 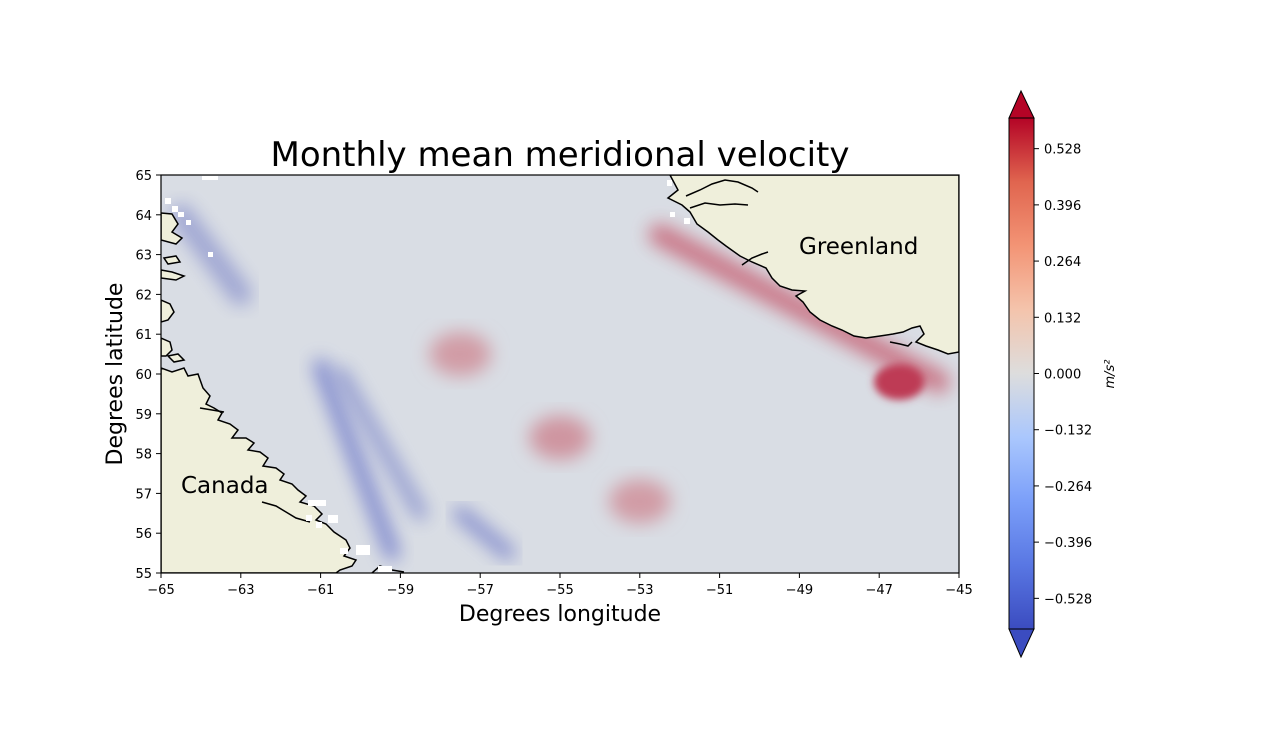 I want to click on colorbar-tick-label: −0.264, so click(x=1068, y=487).